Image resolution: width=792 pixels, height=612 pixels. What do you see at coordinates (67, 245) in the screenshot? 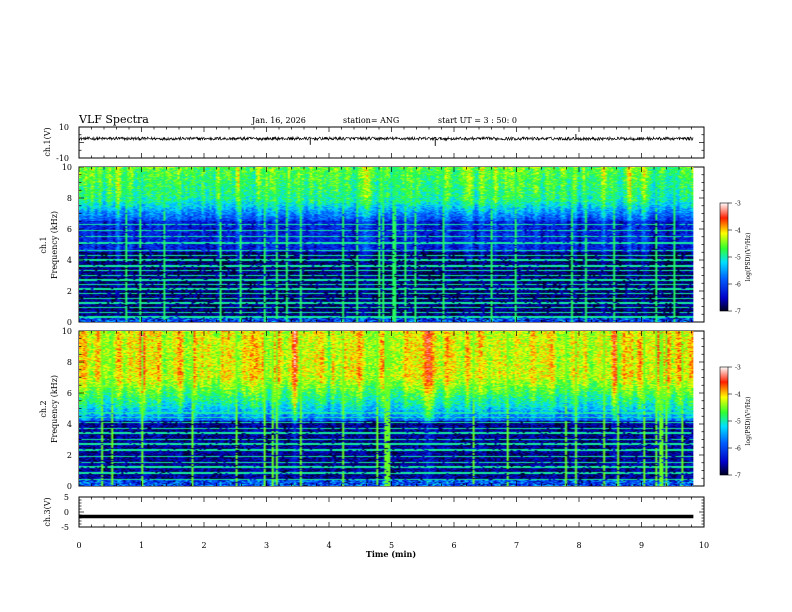
I see `ch1-spectrogram-ytick-labels: 0 2 4 6 8 10` at bounding box center [67, 245].